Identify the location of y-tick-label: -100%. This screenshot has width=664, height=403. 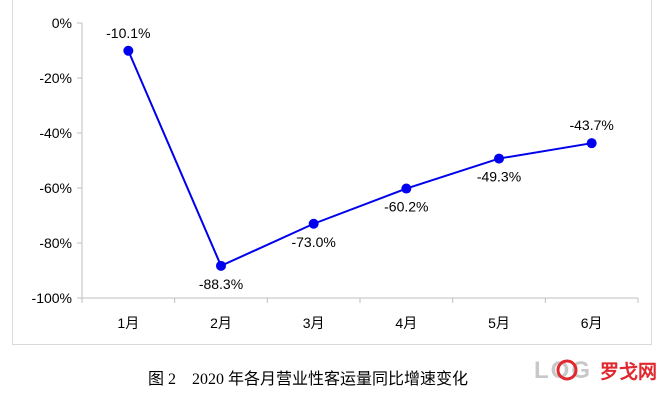
(52, 298).